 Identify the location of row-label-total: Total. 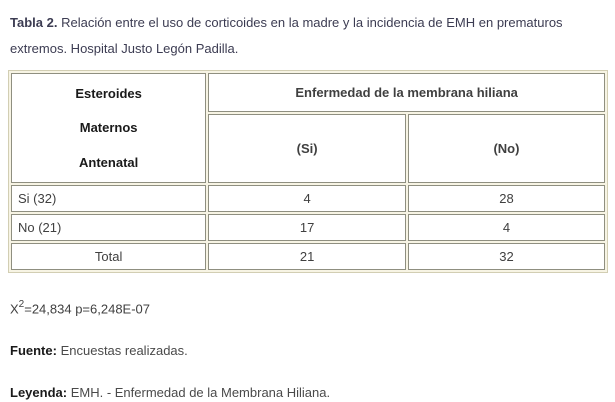
(109, 256).